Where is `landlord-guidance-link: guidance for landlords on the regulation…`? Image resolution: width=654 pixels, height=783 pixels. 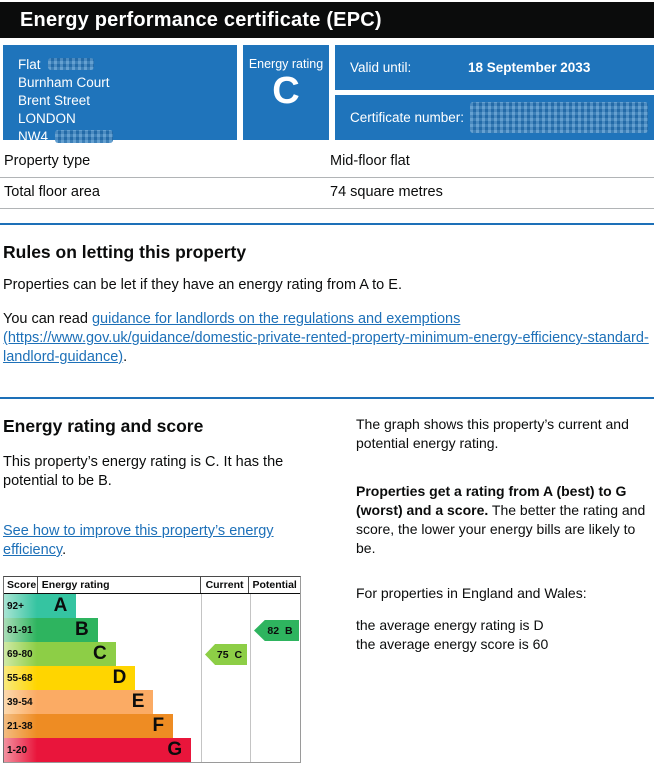
landlord-guidance-link: guidance for landlords on the regulation… is located at coordinates (326, 338).